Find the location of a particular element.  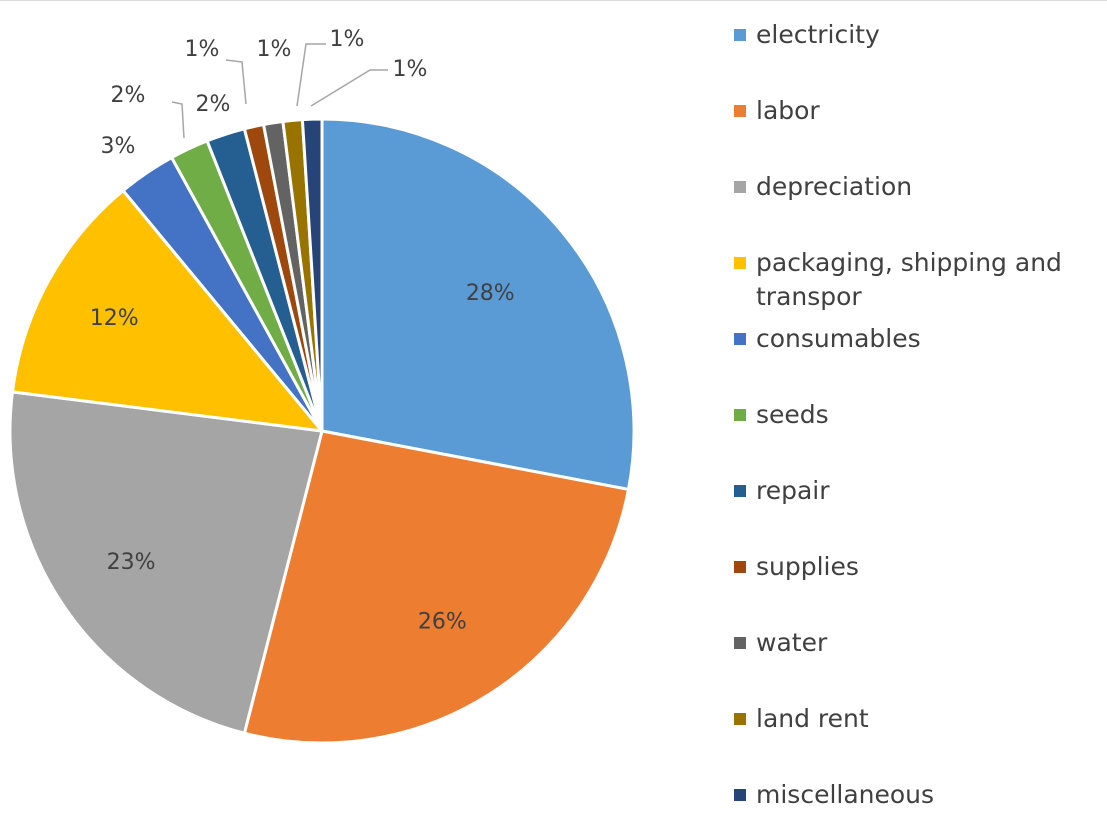

data-label: 23% is located at coordinates (131, 562).